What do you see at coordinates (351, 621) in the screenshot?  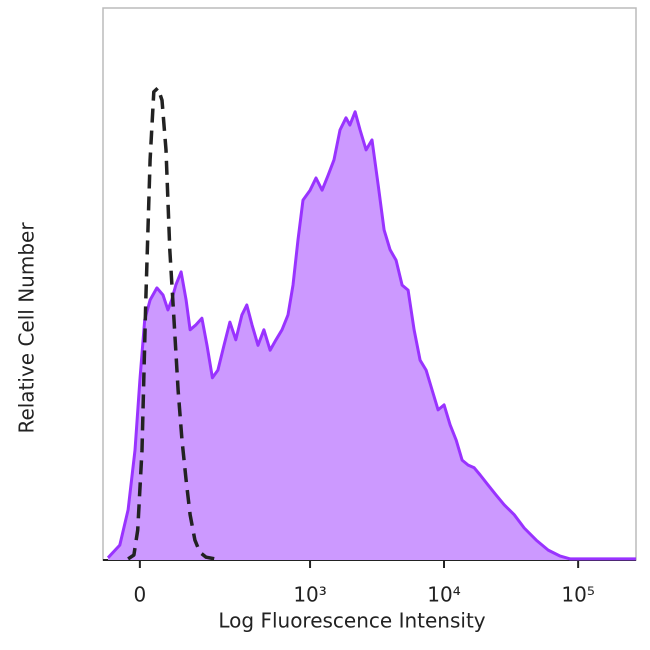 I see `x-axis-label: Log Fluorescence Intensity` at bounding box center [351, 621].